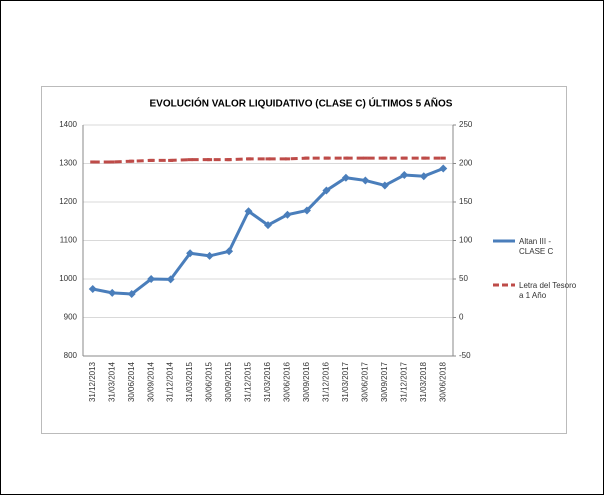 The image size is (604, 495). What do you see at coordinates (287, 381) in the screenshot?
I see `x-tick-label: 30/06/2016` at bounding box center [287, 381].